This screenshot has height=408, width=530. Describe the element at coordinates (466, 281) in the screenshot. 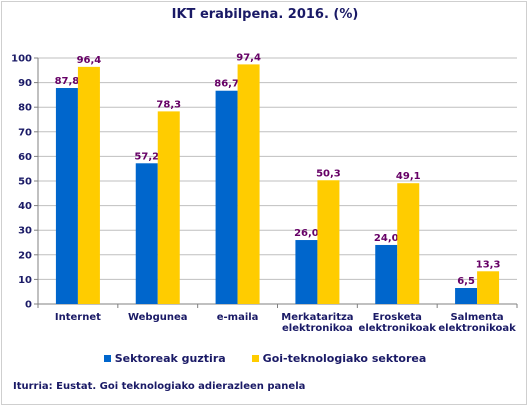

I see `bar-value-label: 6,5` at that location.